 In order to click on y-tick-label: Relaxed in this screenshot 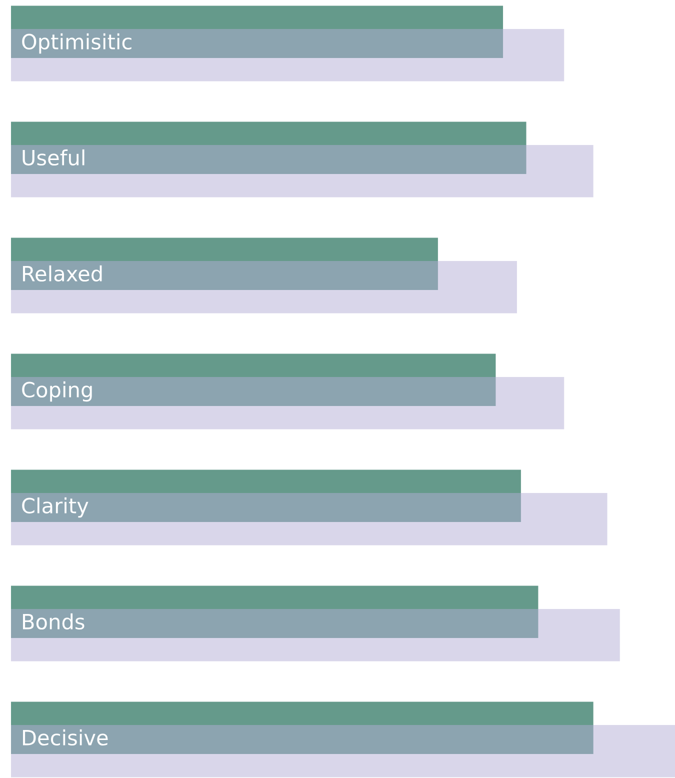, I will do `click(62, 273)`.